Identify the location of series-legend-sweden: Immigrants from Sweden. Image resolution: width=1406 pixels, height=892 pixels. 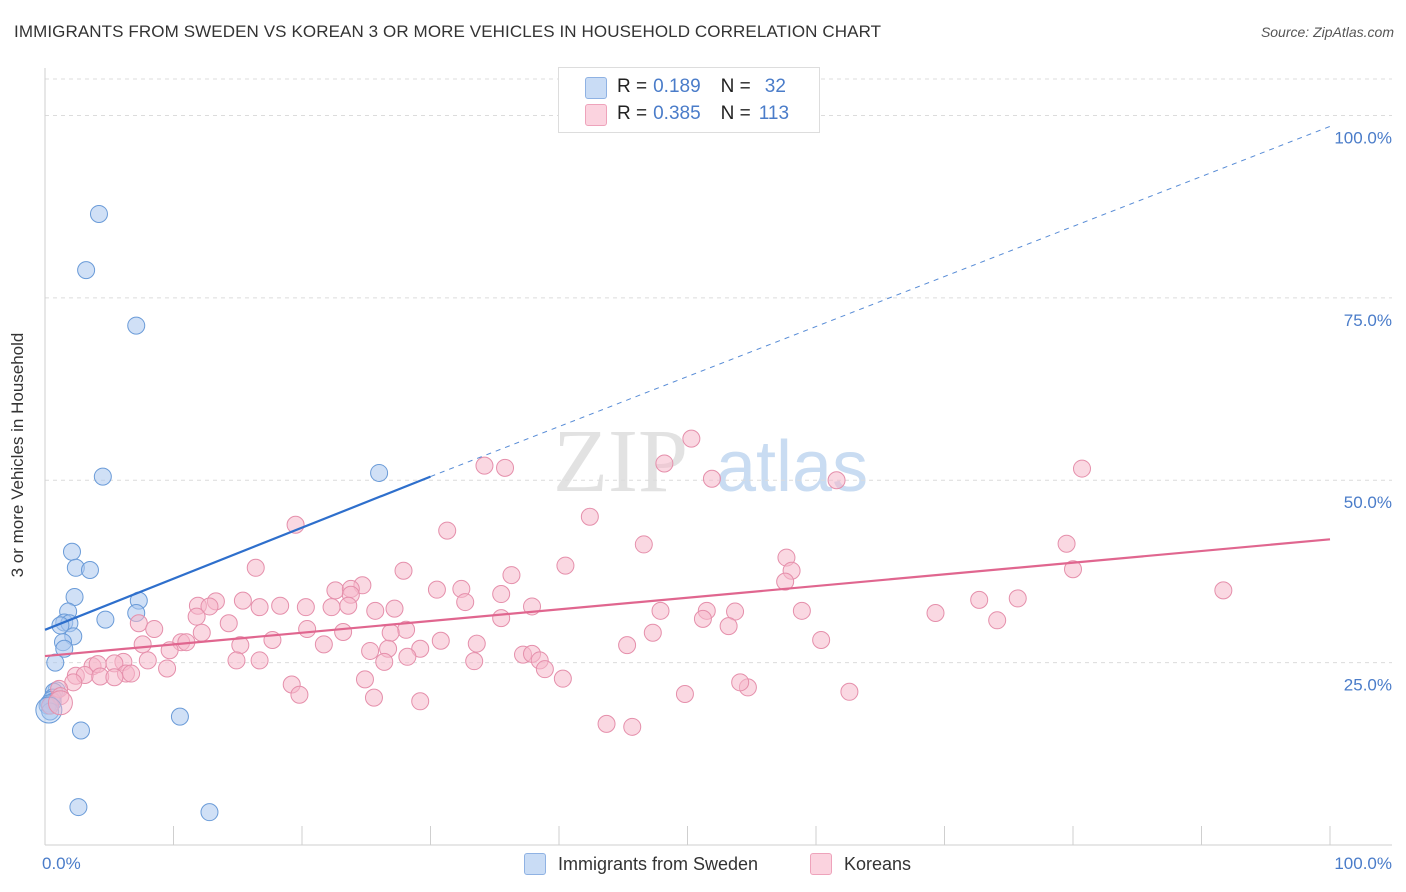
(641, 864).